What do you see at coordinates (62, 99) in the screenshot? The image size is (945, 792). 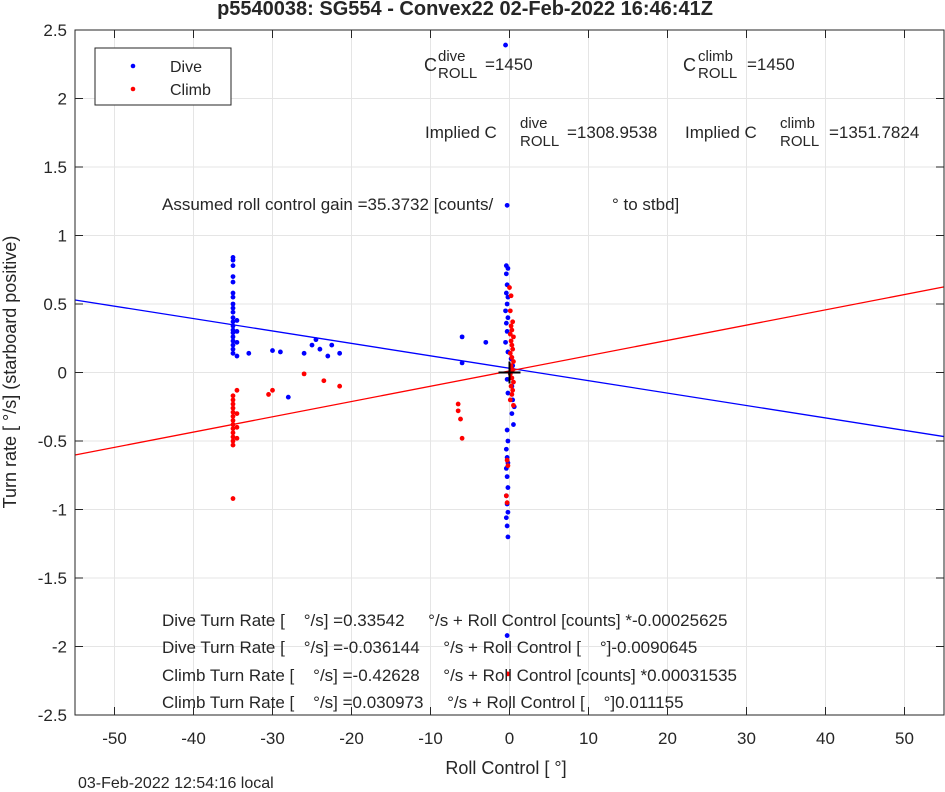 I see `y-tick-label: 2` at bounding box center [62, 99].